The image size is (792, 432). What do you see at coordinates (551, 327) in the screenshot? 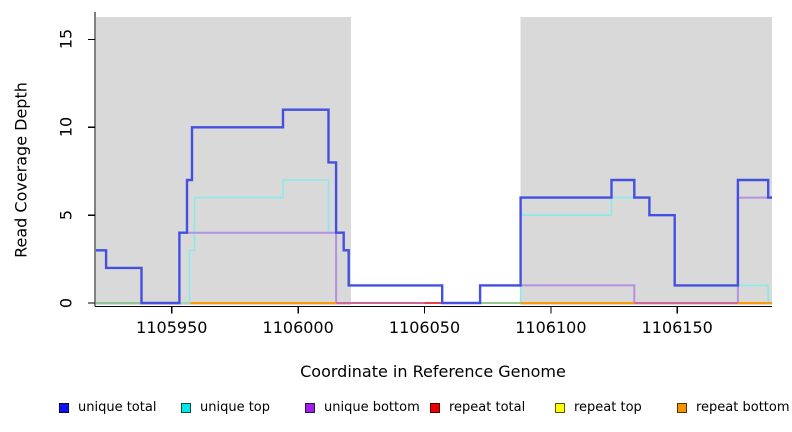
I see `x-tick-label: 1106100` at bounding box center [551, 327].